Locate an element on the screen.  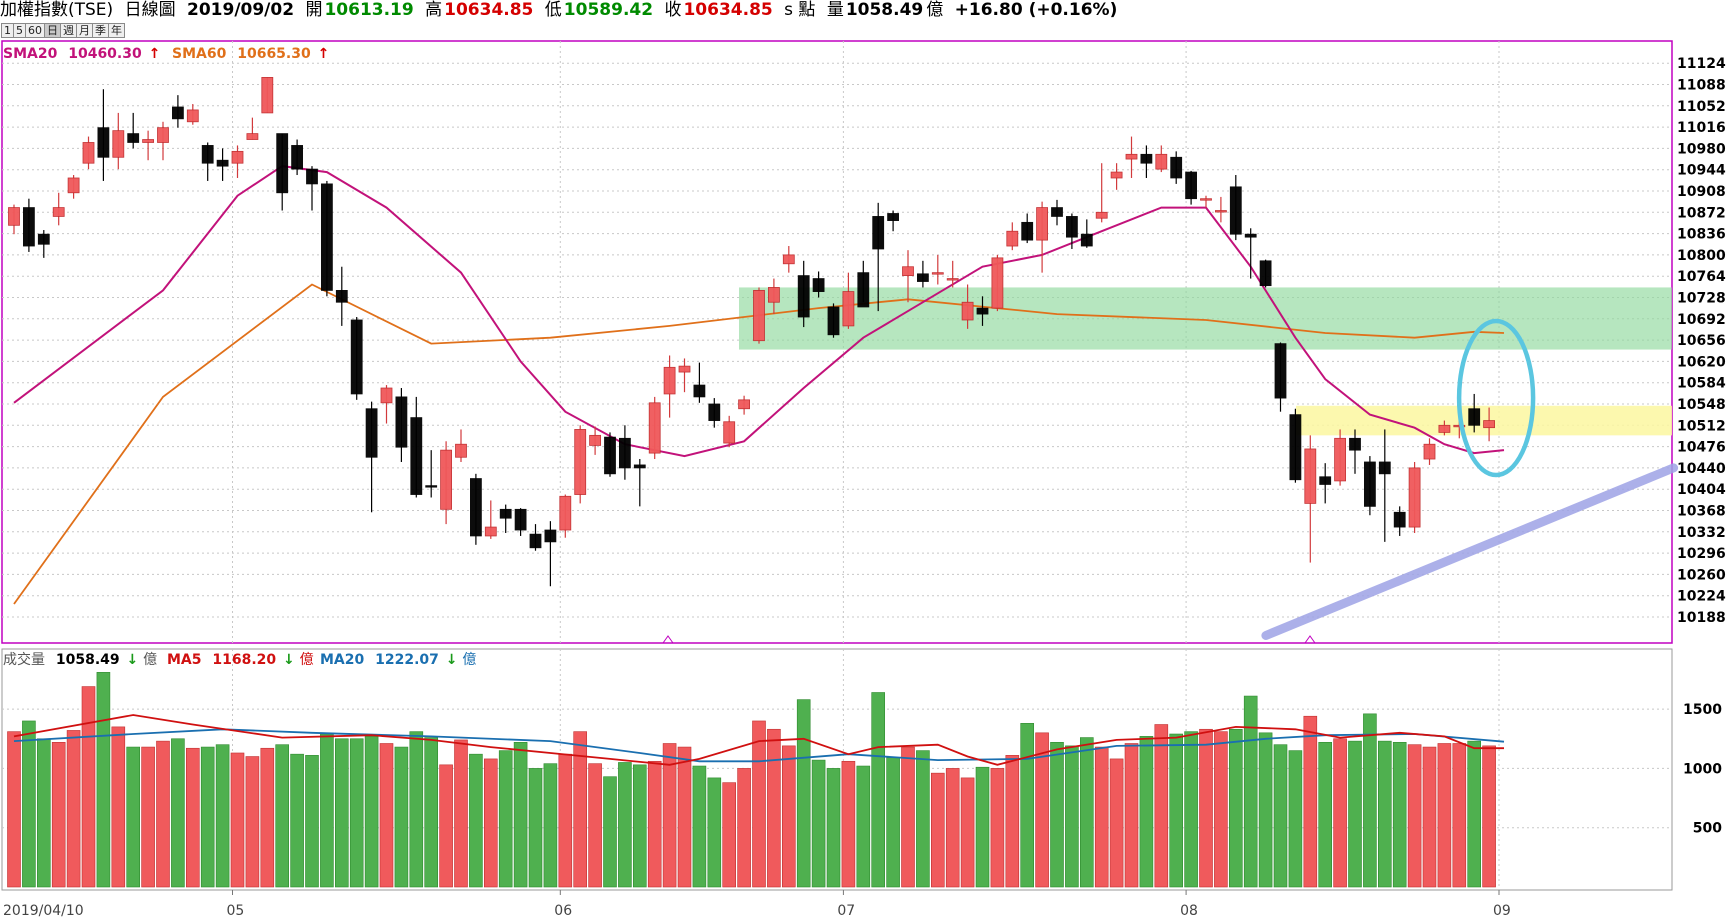
period-button-quarter: 季 is located at coordinates (100, 30).